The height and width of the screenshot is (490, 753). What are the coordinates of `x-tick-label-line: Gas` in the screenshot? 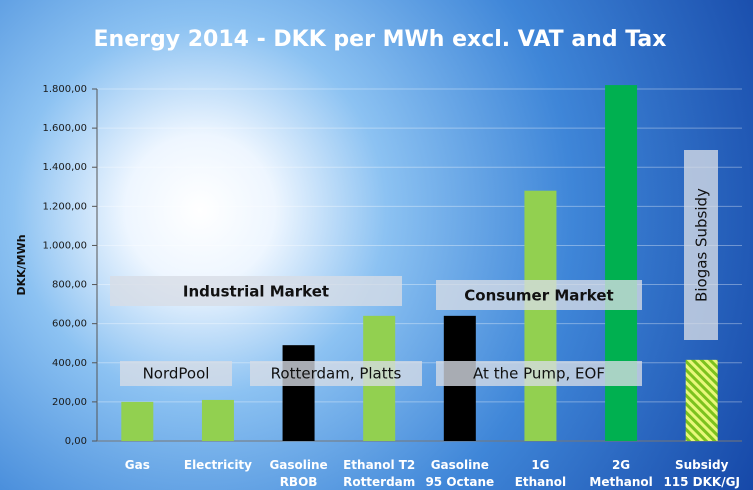 It's located at (137, 465).